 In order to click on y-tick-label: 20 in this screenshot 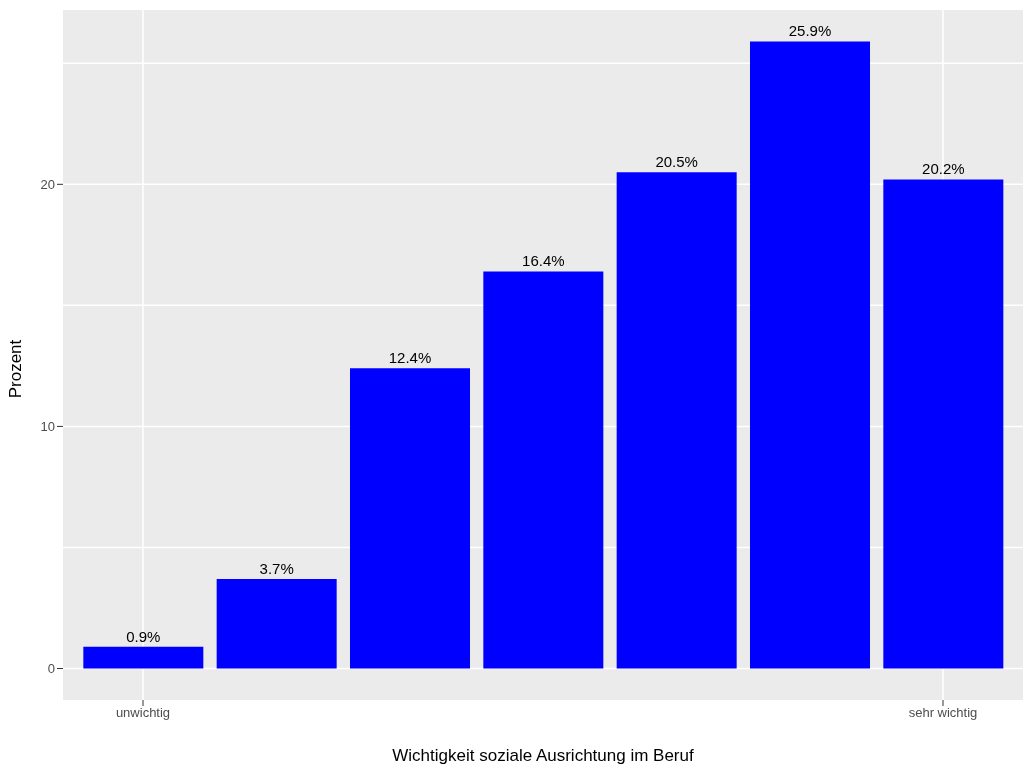, I will do `click(47, 184)`.